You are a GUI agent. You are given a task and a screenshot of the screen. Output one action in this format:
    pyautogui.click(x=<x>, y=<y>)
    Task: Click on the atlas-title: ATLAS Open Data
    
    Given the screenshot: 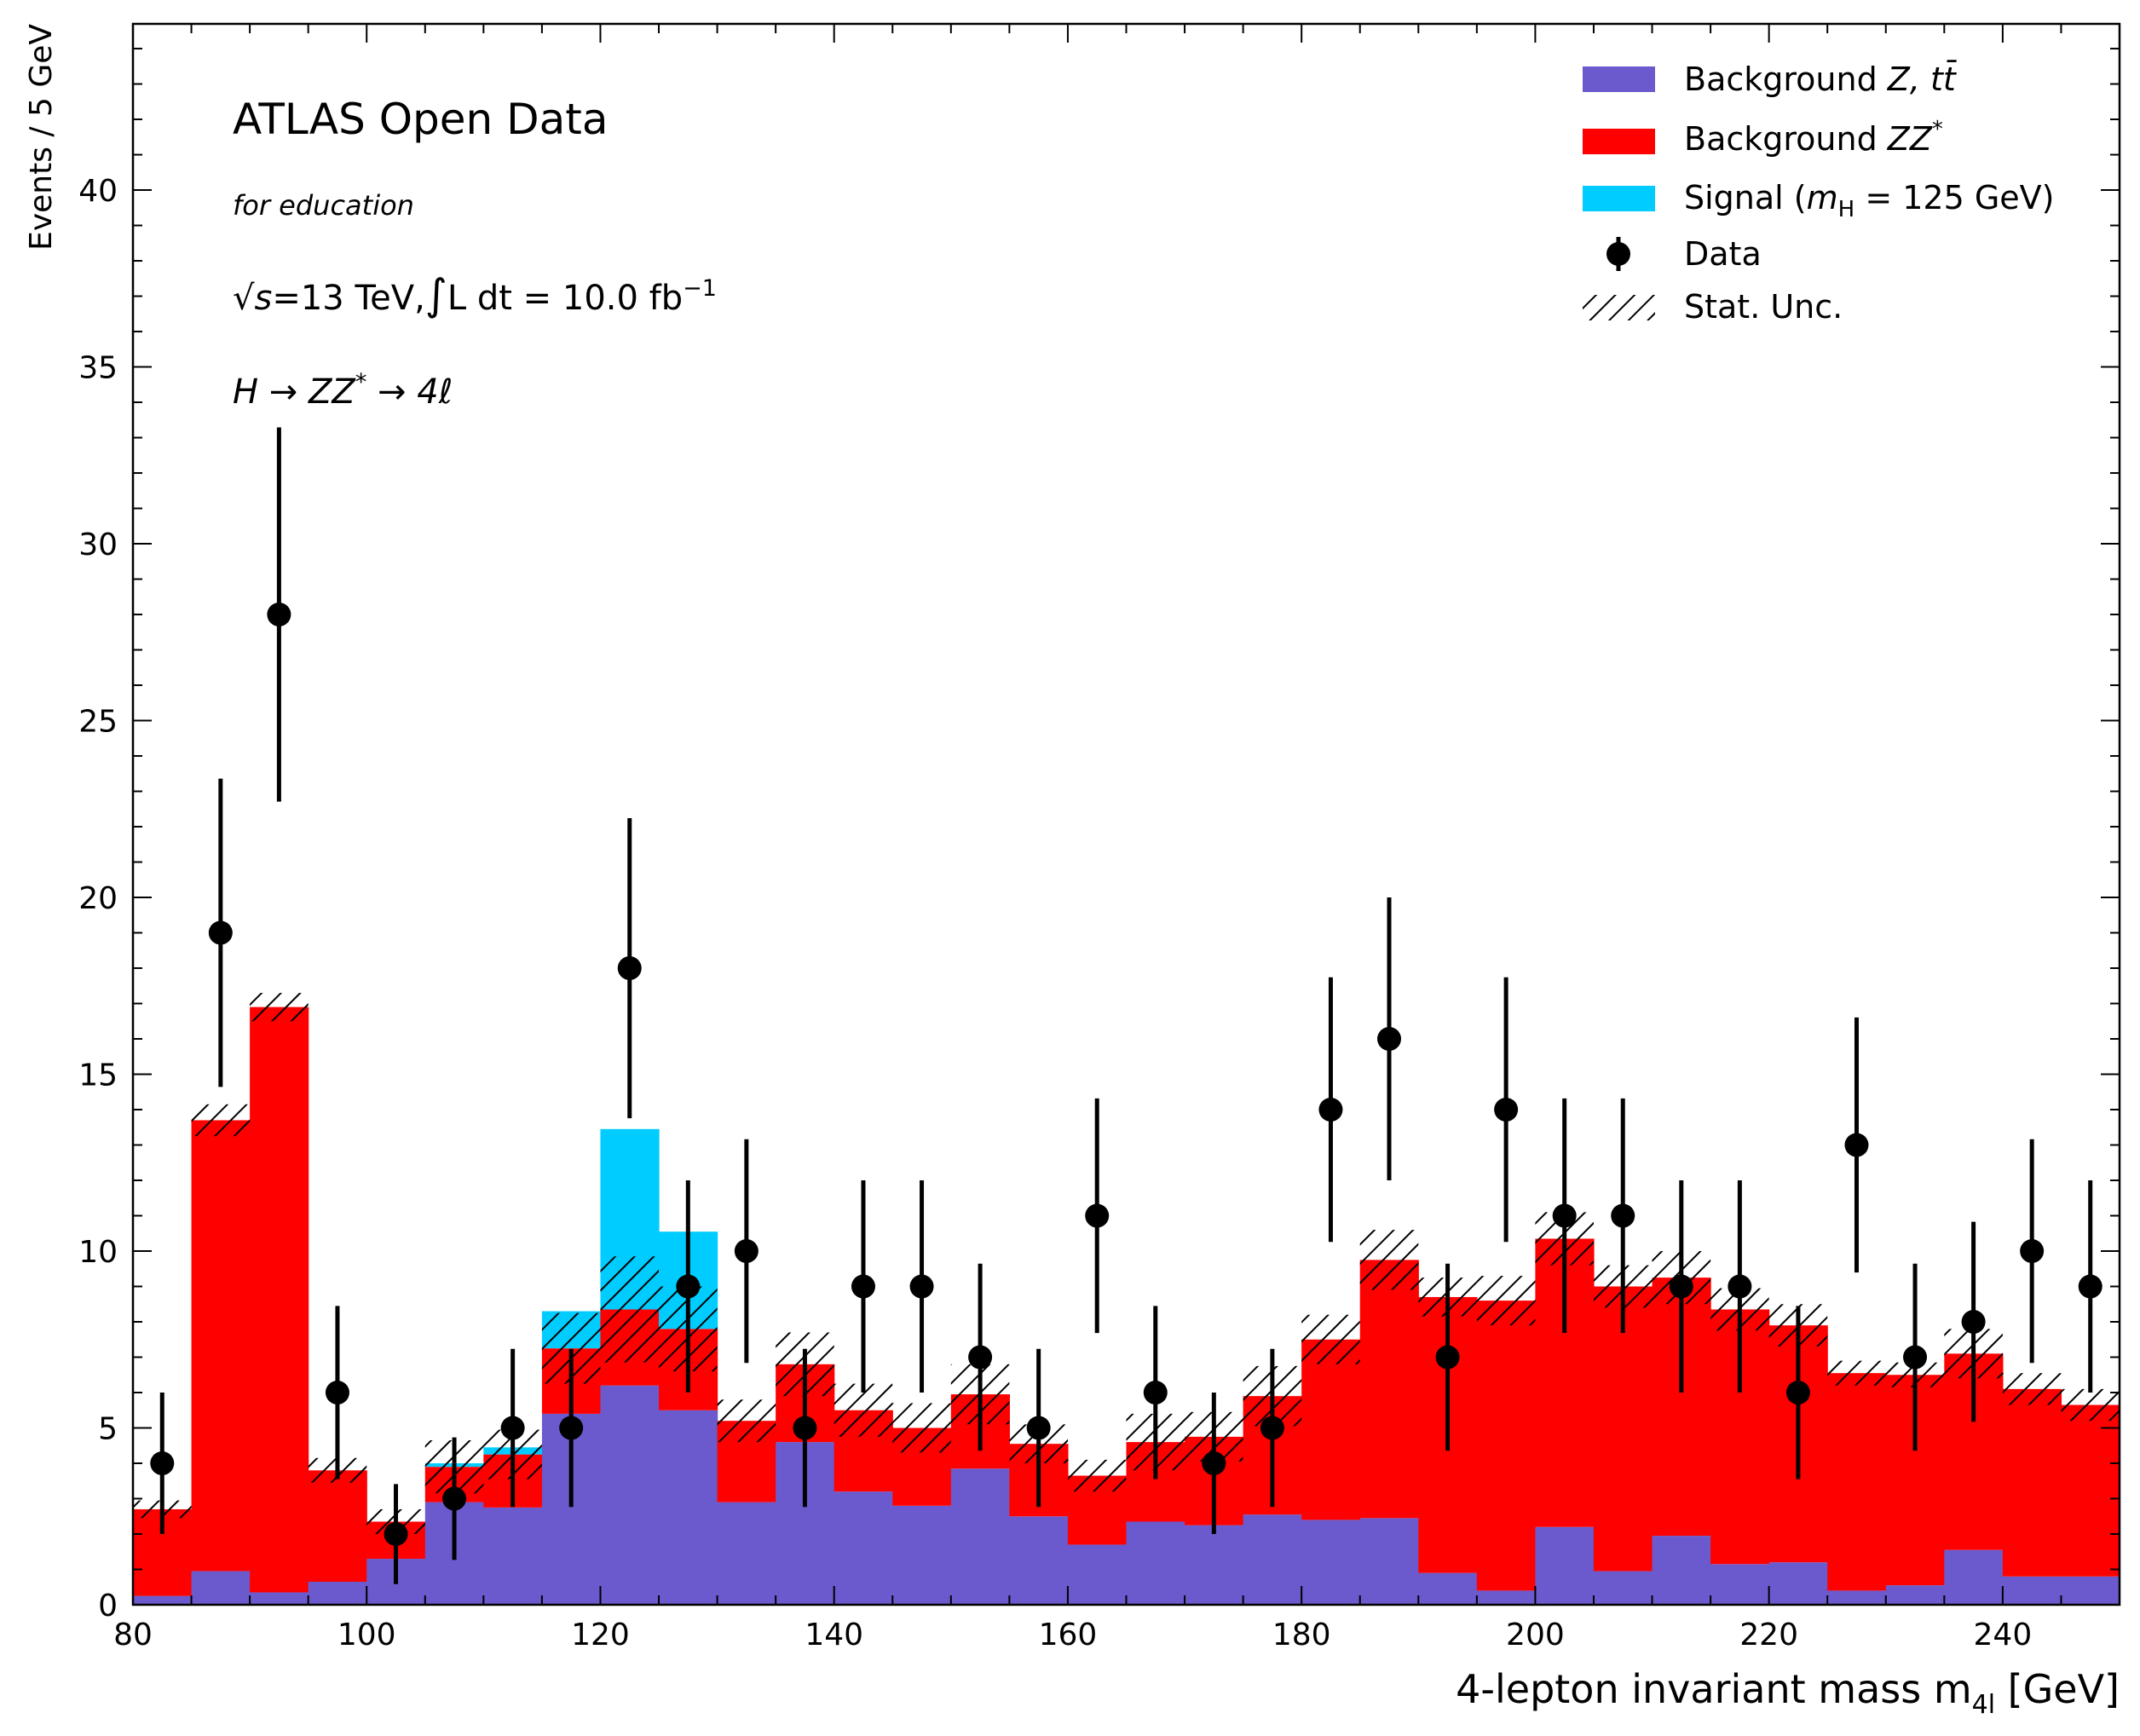 What is the action you would take?
    pyautogui.click(x=421, y=119)
    